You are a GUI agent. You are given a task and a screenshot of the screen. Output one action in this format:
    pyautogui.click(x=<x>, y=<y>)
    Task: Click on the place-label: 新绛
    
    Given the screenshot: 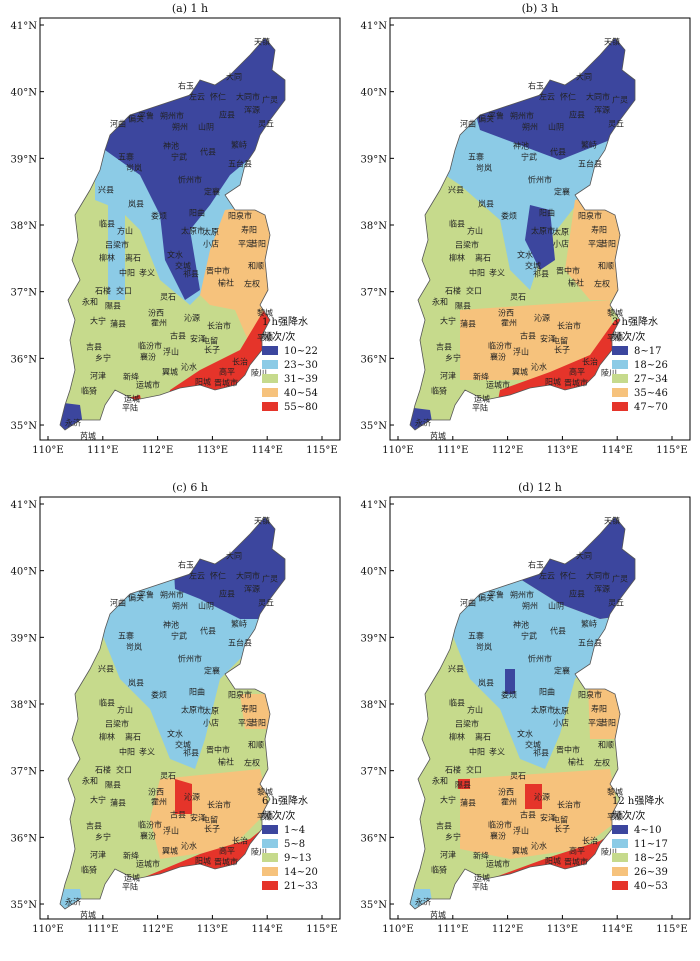 What is the action you would take?
    pyautogui.click(x=131, y=856)
    